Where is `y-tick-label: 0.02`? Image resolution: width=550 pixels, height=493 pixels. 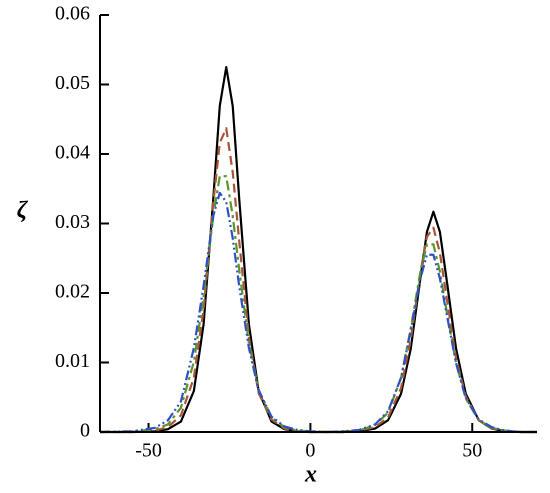
y-tick-label: 0.02 is located at coordinates (72, 292).